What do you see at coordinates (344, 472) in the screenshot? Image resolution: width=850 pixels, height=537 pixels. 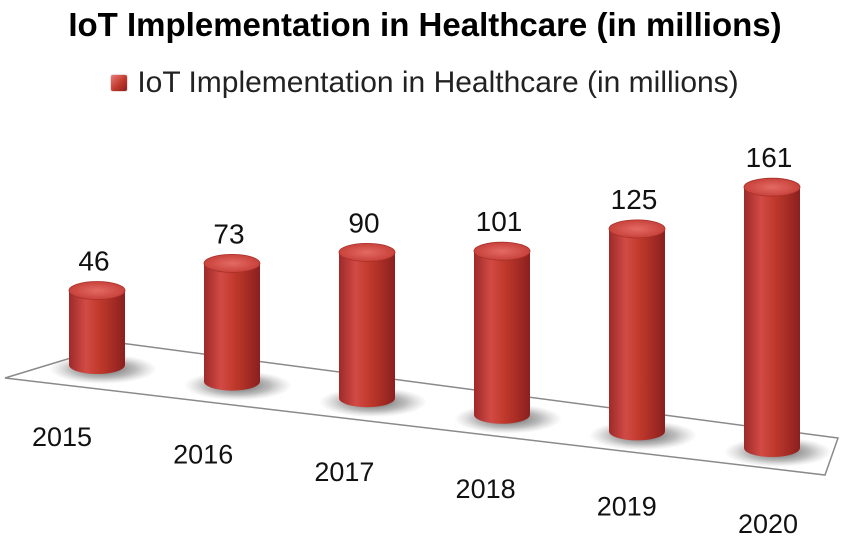 I see `category-label-2017: 2017` at bounding box center [344, 472].